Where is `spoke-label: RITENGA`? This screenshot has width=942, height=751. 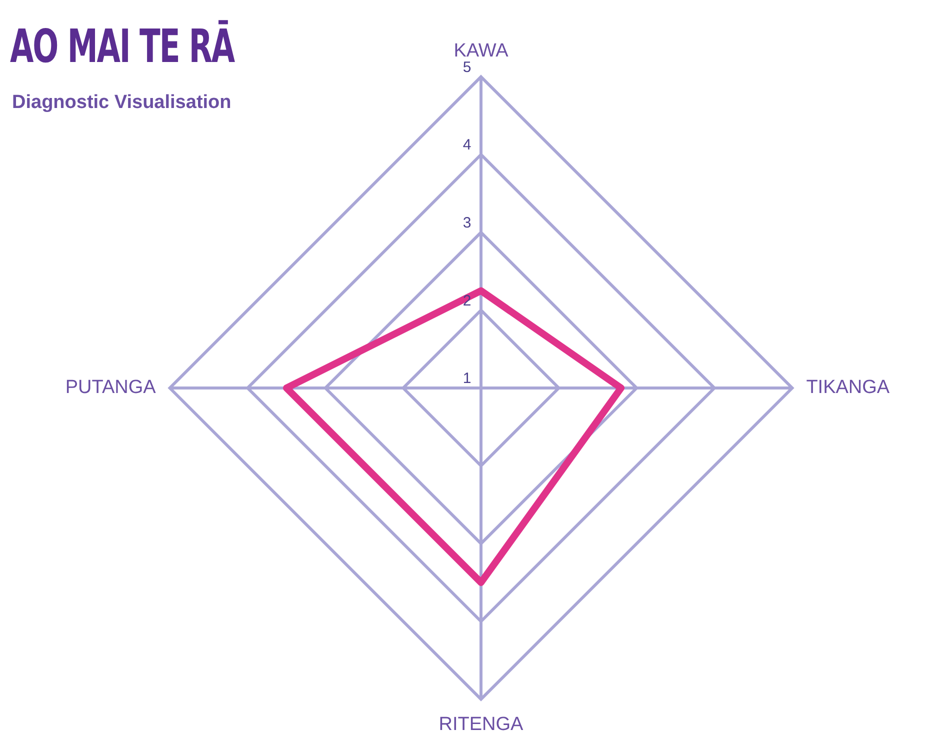 spoke-label: RITENGA is located at coordinates (481, 724).